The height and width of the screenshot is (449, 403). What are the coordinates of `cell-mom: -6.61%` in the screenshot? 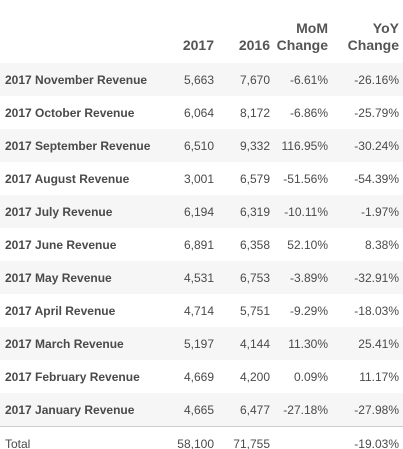 It's located at (308, 79).